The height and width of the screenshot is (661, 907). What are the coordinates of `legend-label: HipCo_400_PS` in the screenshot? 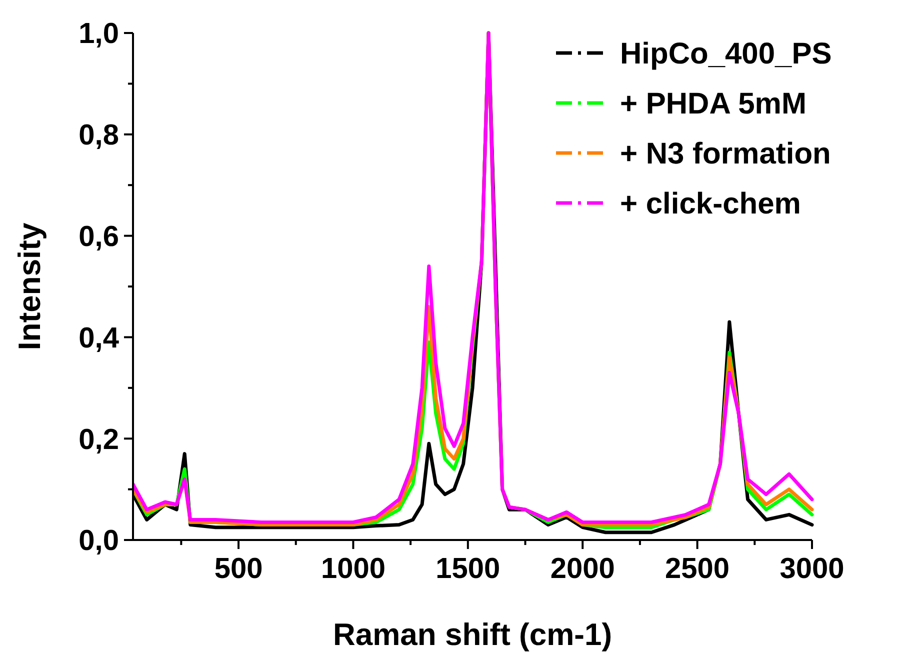 It's located at (726, 54).